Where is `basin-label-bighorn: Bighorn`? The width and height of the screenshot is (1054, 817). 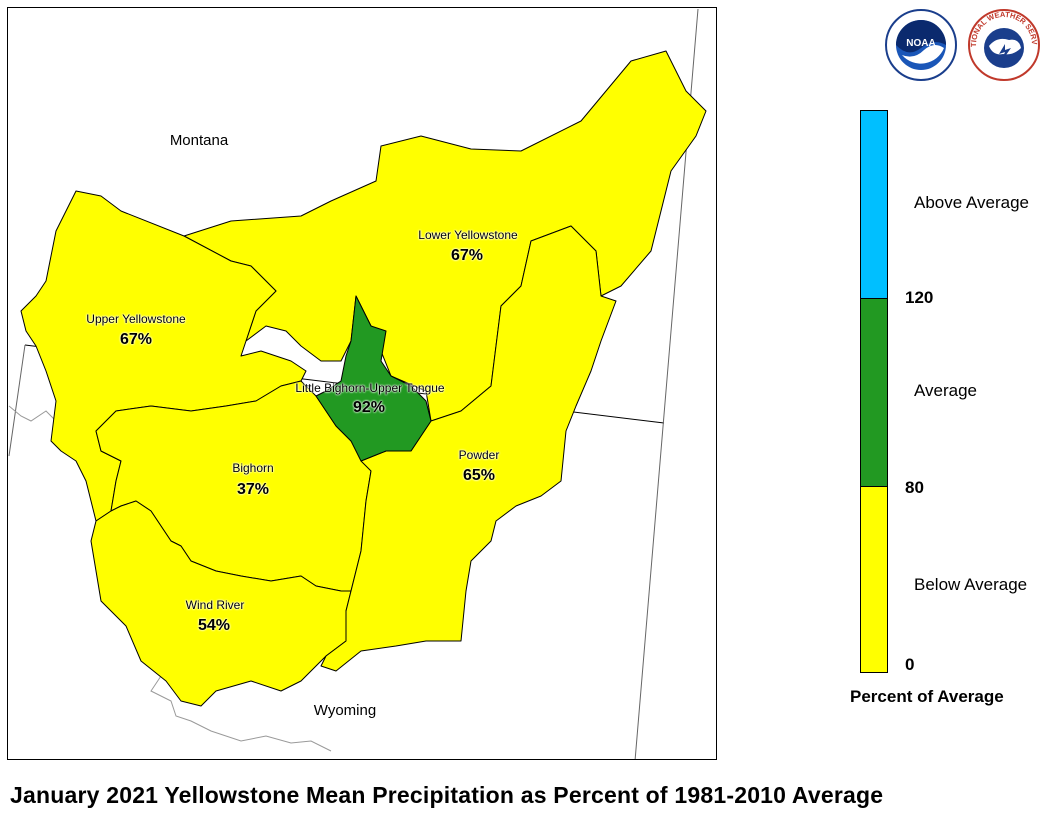
basin-label-bighorn: Bighorn is located at coordinates (253, 468).